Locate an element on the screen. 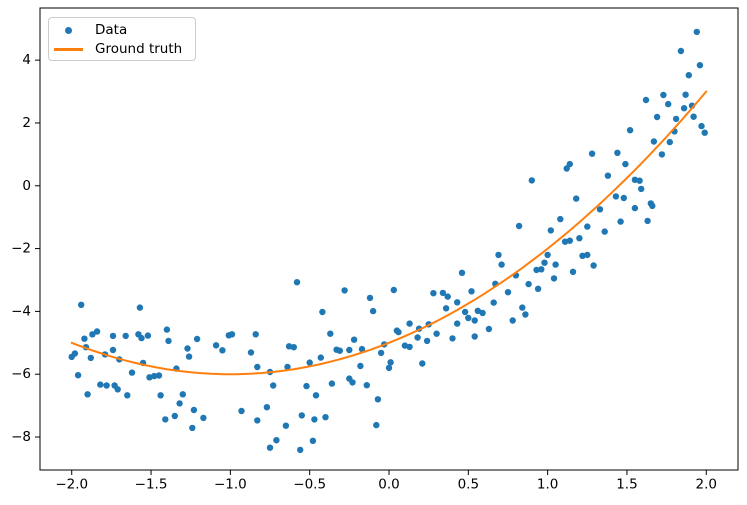  y-tick-label: 0 is located at coordinates (26, 186).